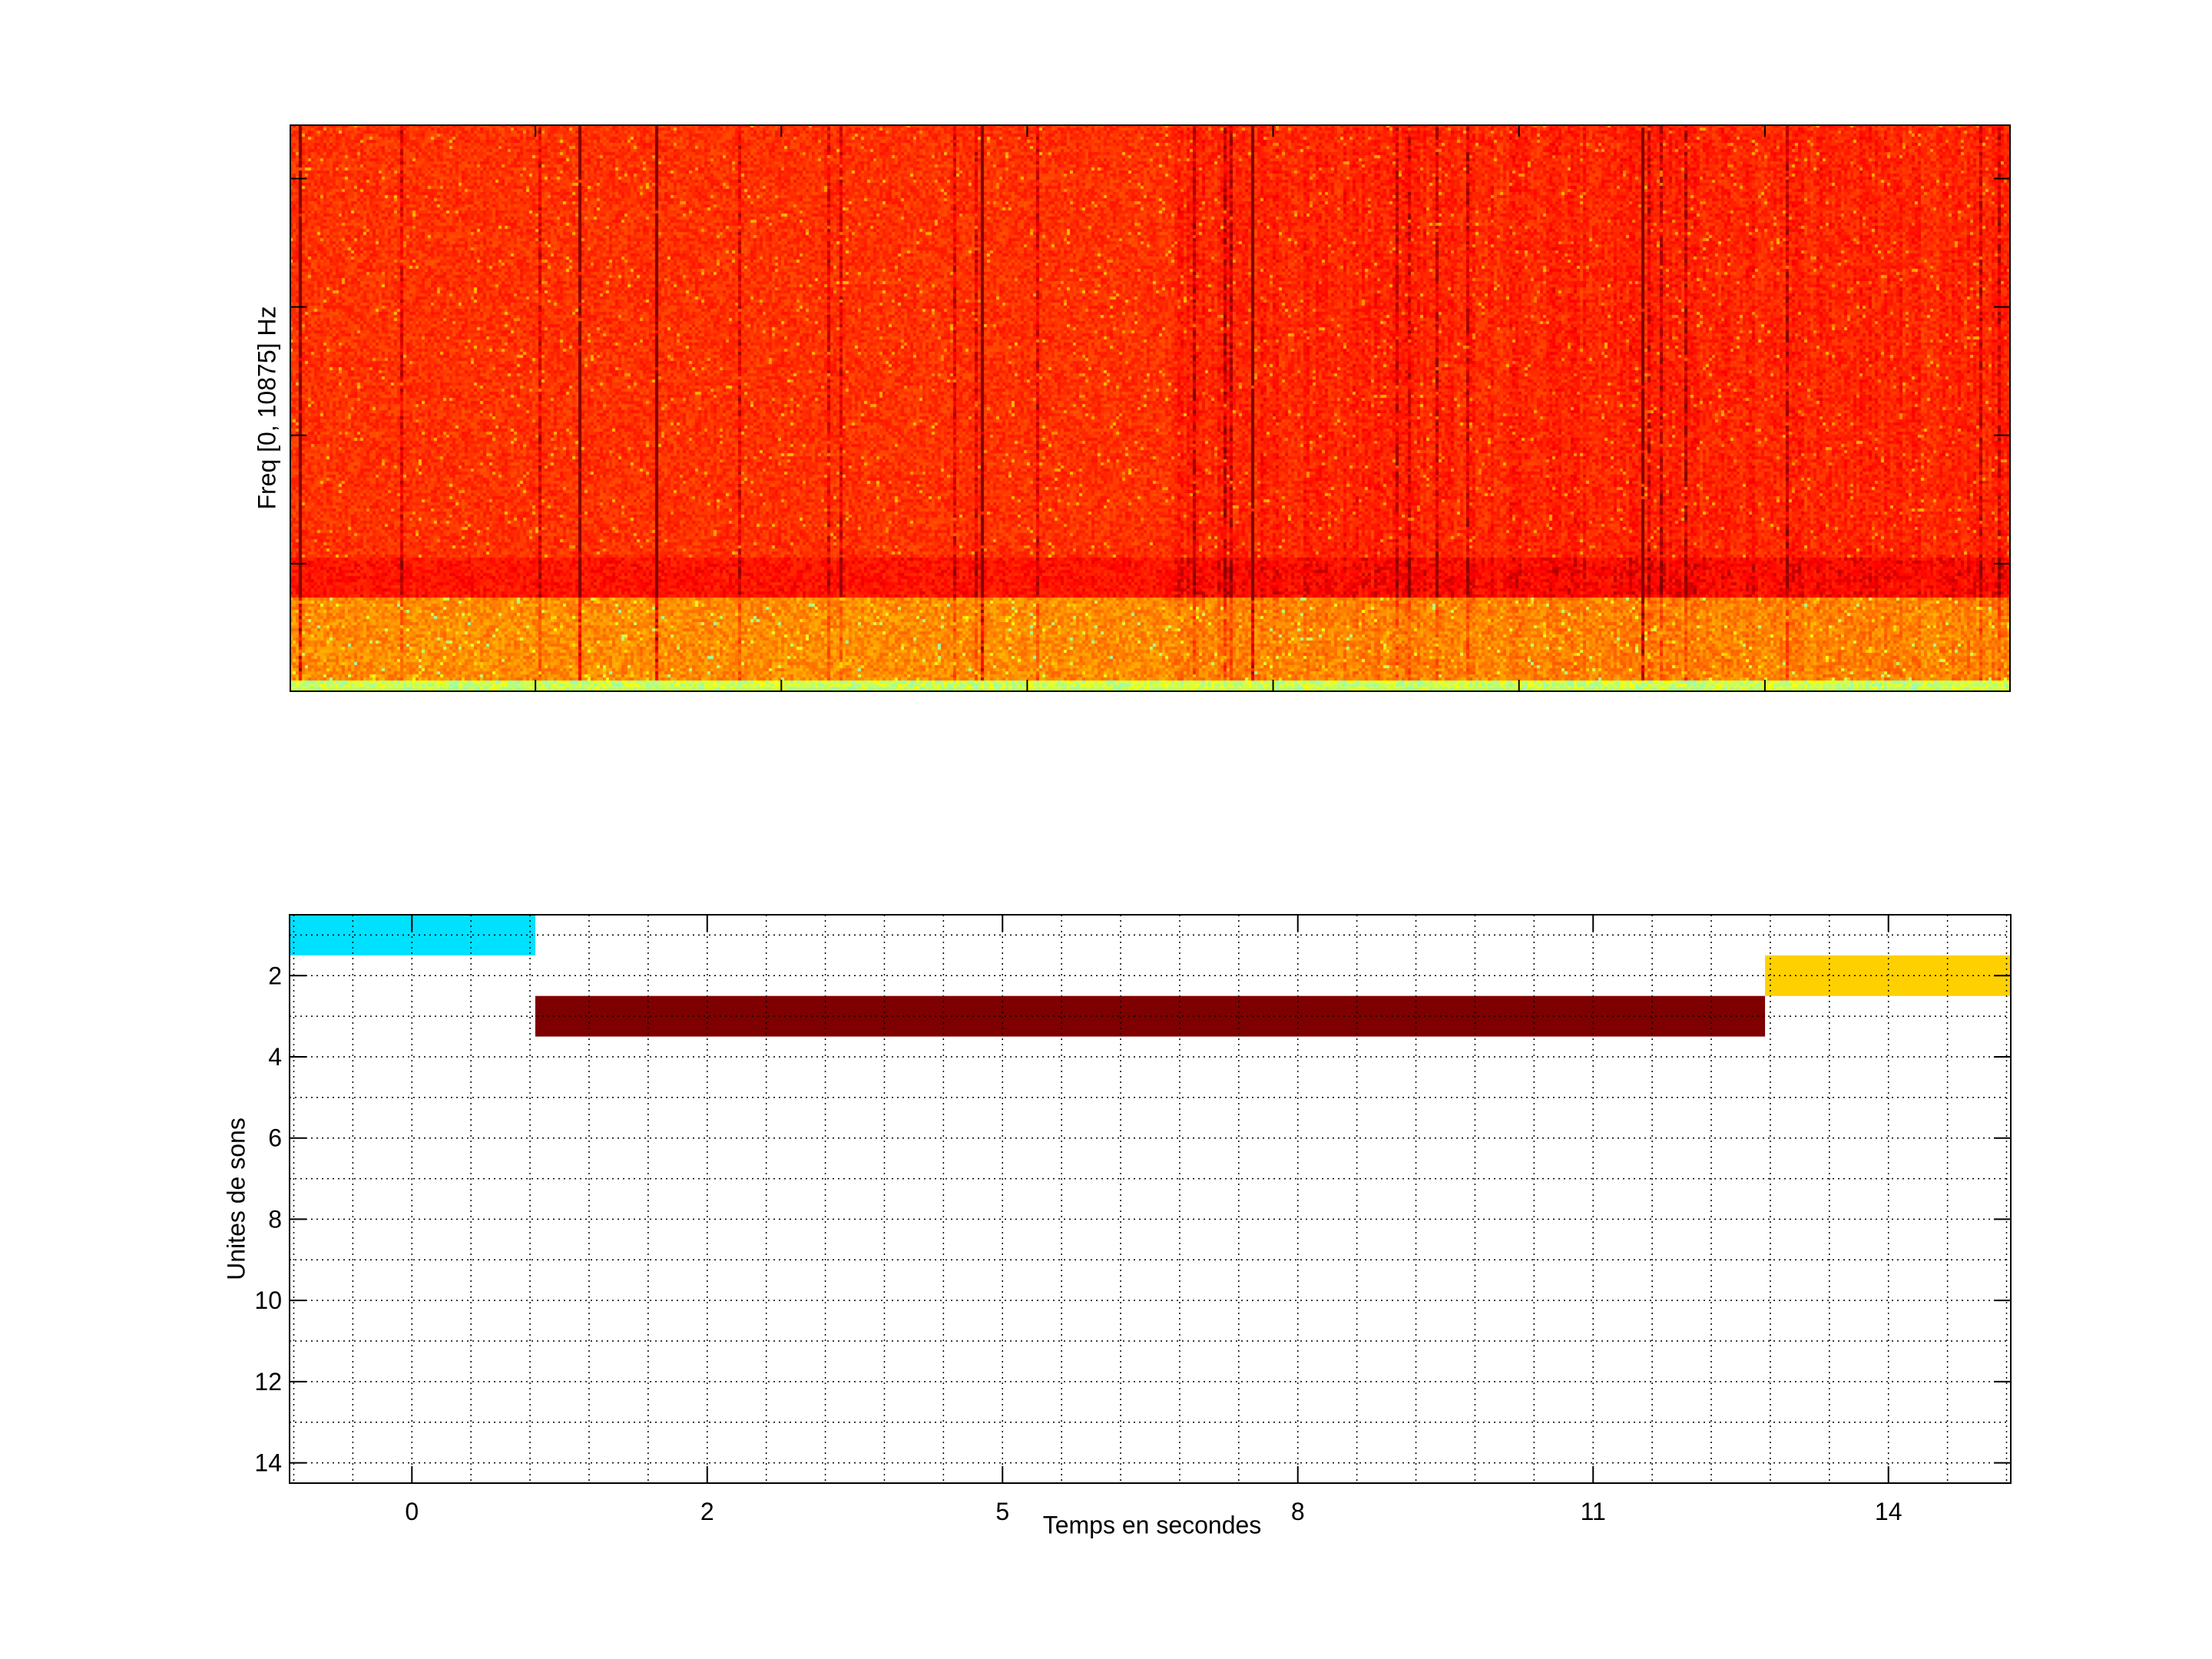  I want to click on x-tick-label: 0, so click(412, 1512).